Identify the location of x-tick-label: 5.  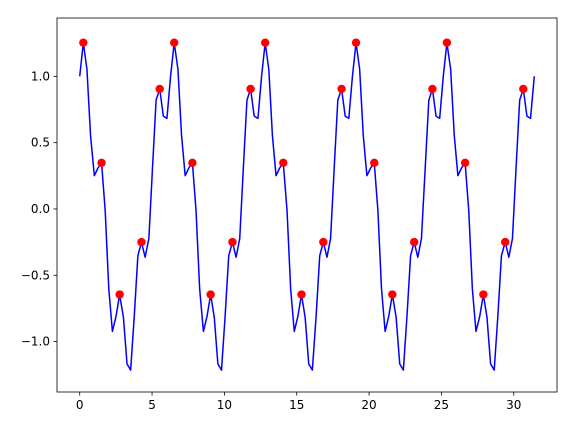
(152, 405).